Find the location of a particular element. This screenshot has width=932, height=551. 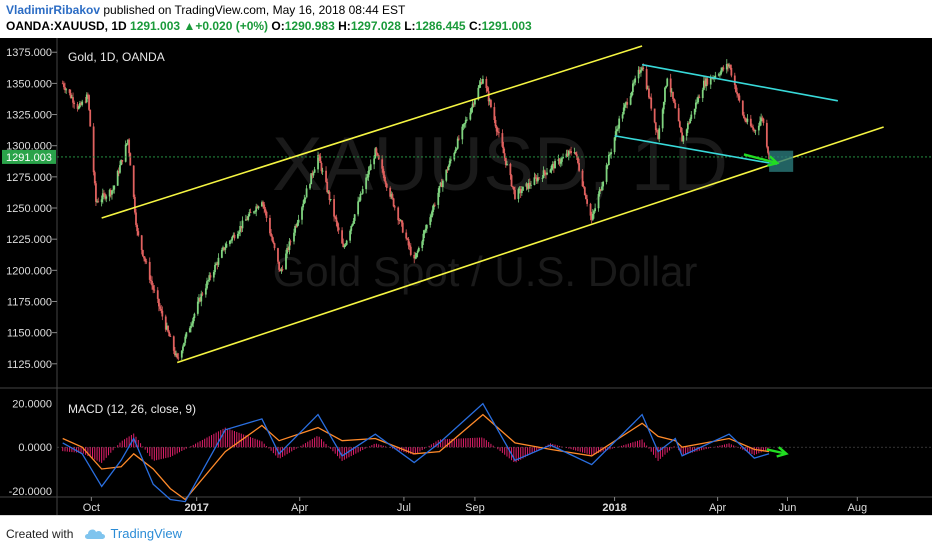

footer: Created with TradingView is located at coordinates (466, 533).